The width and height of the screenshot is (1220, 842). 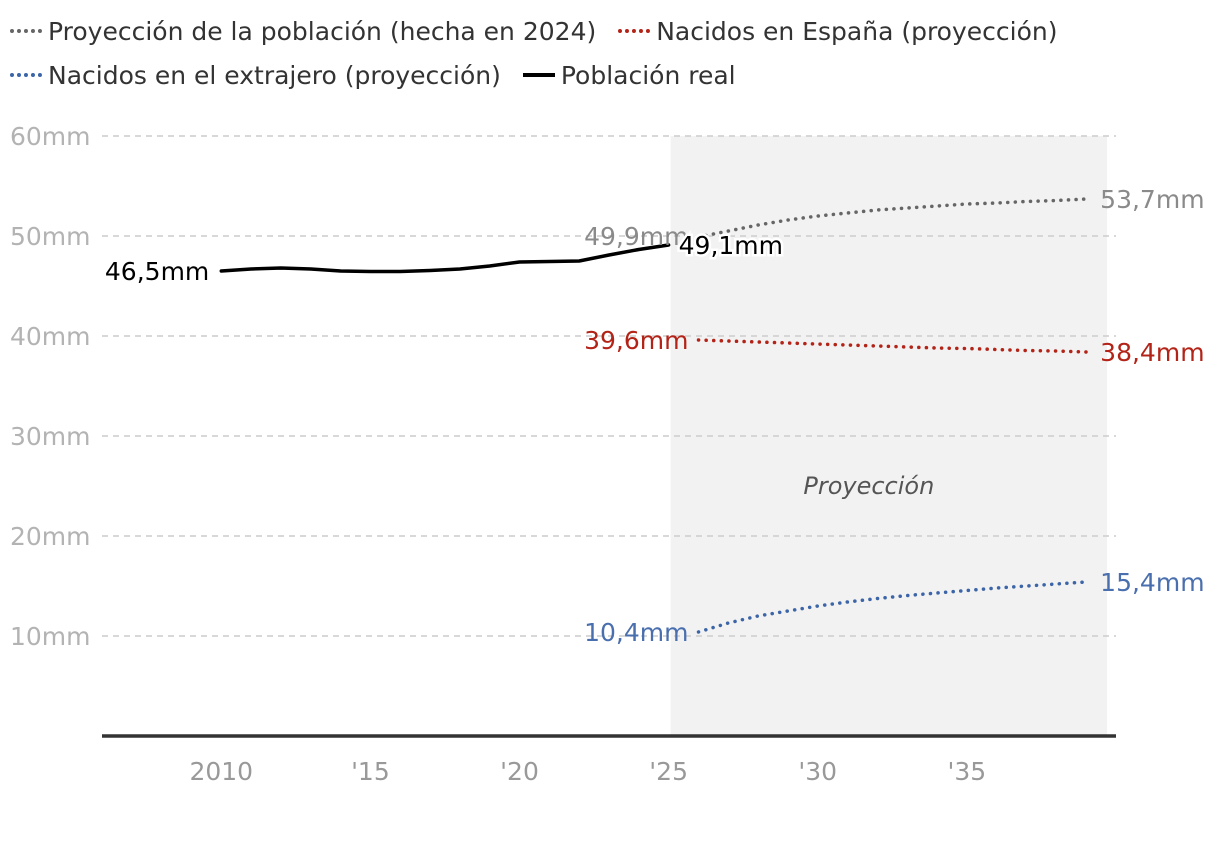 What do you see at coordinates (636, 340) in the screenshot?
I see `data-label-spain-start: 39,6mm` at bounding box center [636, 340].